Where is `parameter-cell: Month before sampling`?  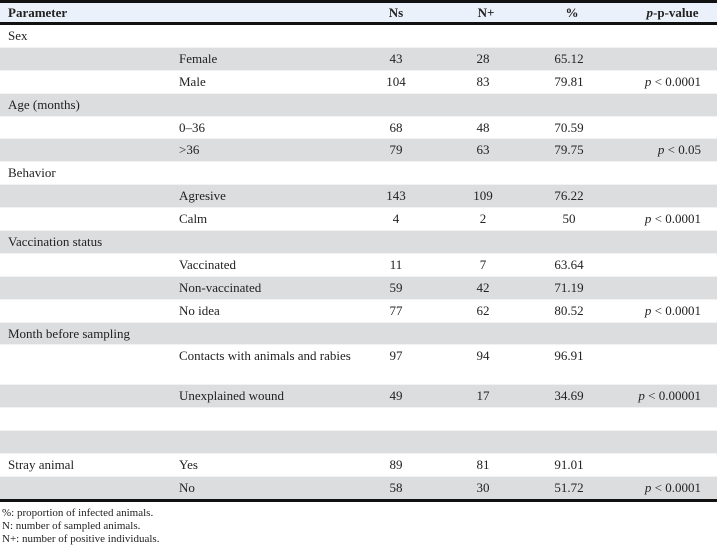 parameter-cell: Month before sampling is located at coordinates (89, 334).